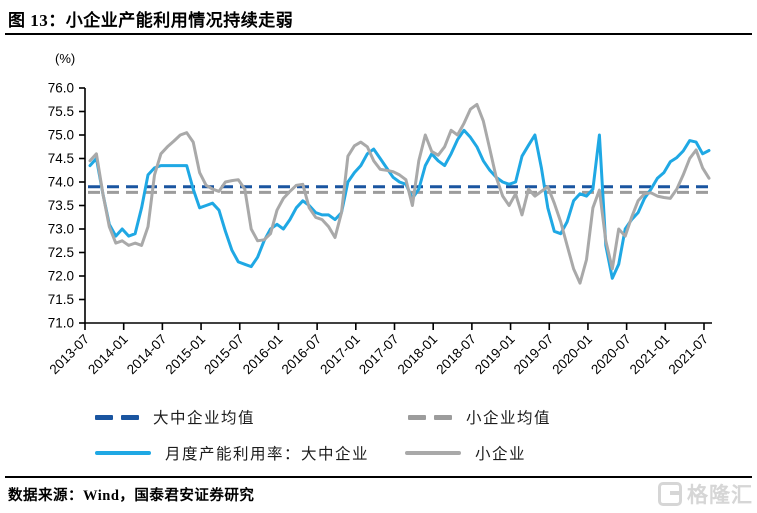 Image resolution: width=757 pixels, height=513 pixels. I want to click on x-tick-label: 2020-07, so click(611, 355).